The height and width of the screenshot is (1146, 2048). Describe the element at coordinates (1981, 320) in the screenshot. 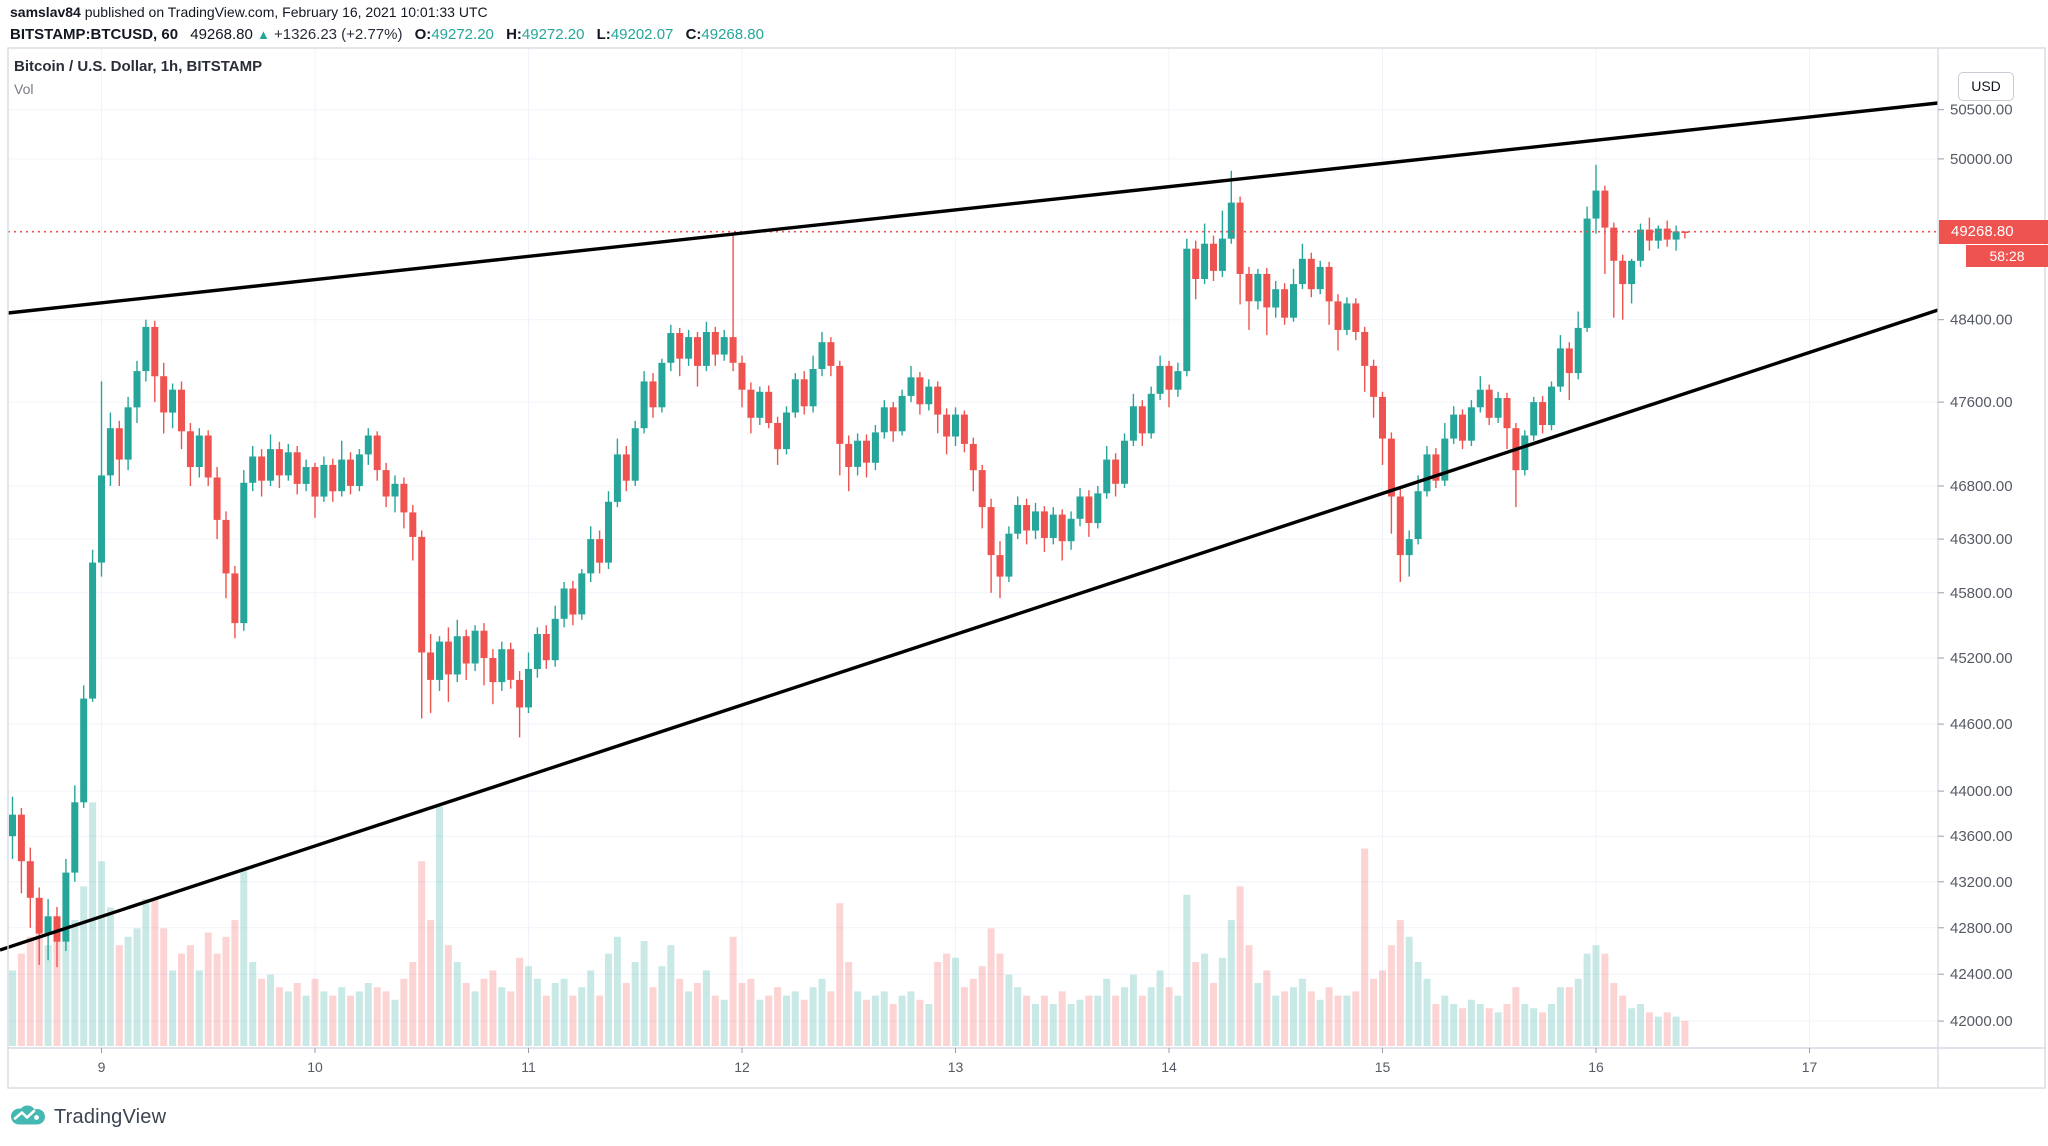

I see `svg-text: 48400.00` at that location.